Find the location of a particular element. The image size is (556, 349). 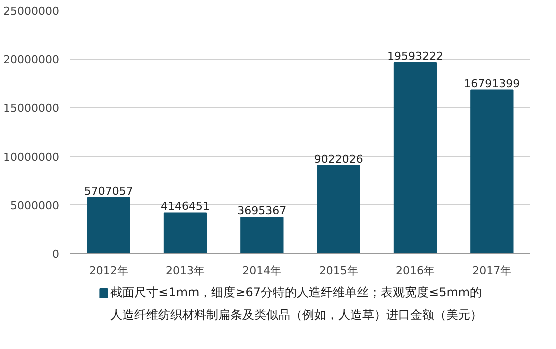

y-tick-label: 5000000 is located at coordinates (35, 205).